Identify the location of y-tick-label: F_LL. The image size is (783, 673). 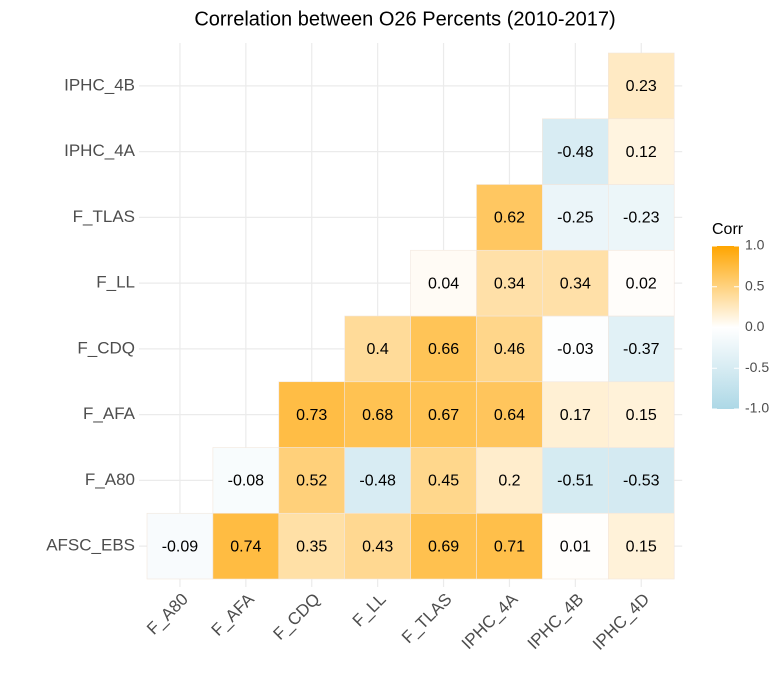
(115, 282).